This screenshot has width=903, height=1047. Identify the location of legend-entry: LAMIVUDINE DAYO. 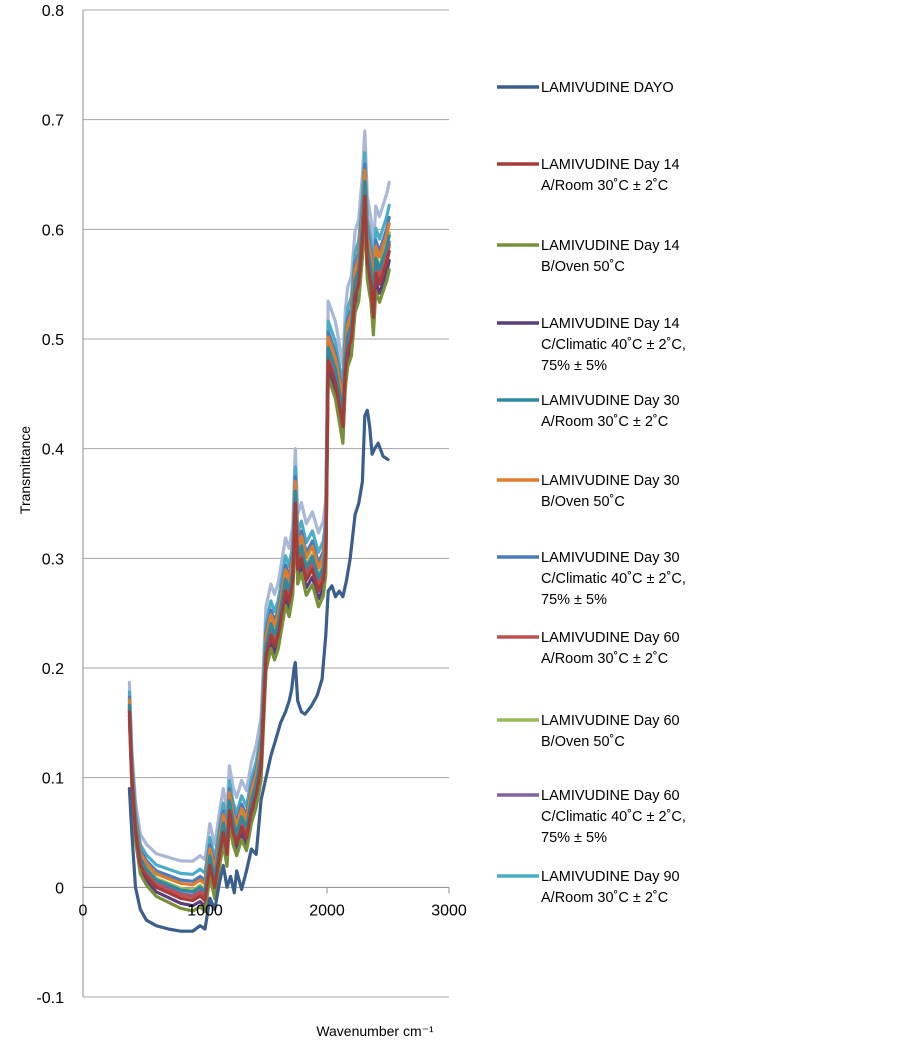
(585, 88).